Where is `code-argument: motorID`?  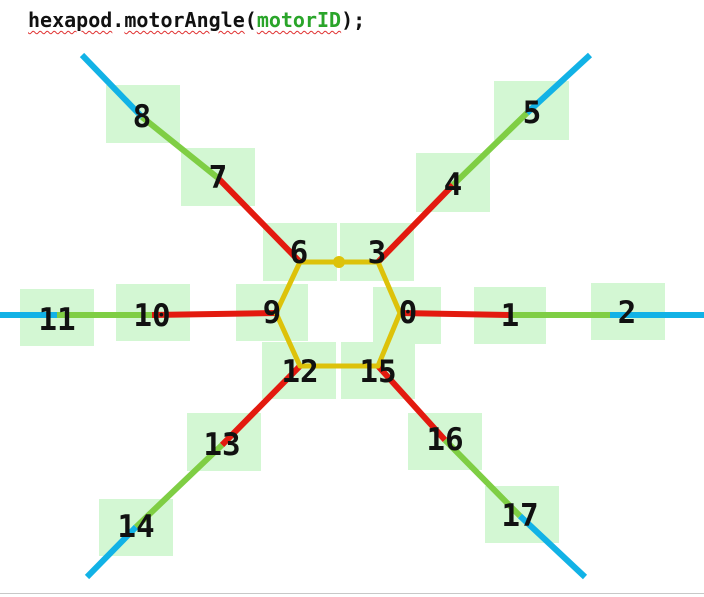
code-argument: motorID is located at coordinates (299, 20).